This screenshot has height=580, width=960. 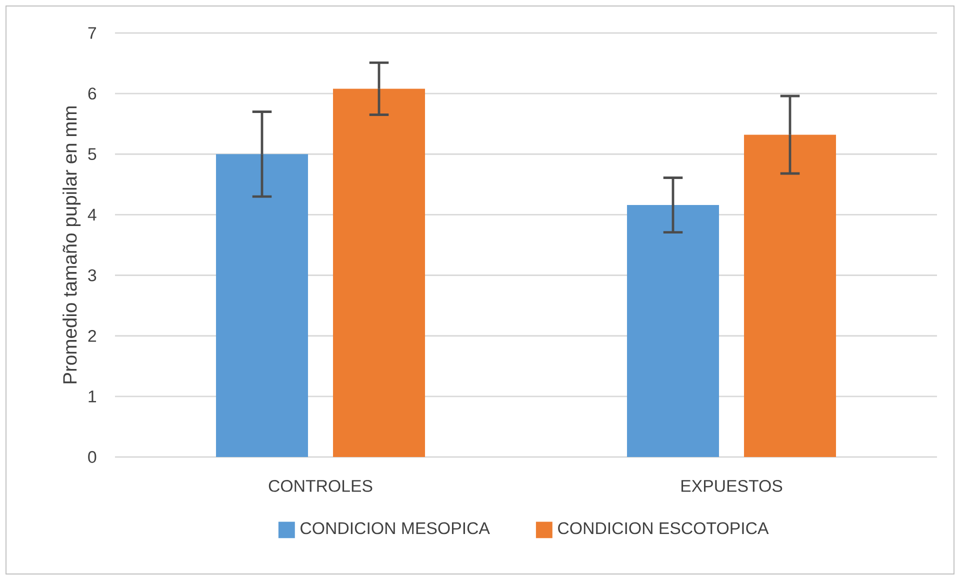 What do you see at coordinates (395, 528) in the screenshot?
I see `legend-label: CONDICION MESOPICA` at bounding box center [395, 528].